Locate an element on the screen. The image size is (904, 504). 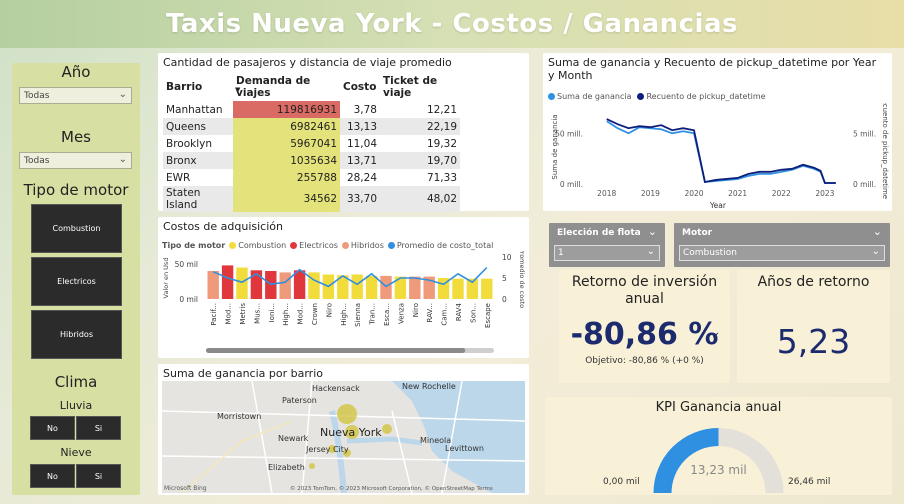
y2-tick-label: 0 mill. is located at coordinates (864, 184).